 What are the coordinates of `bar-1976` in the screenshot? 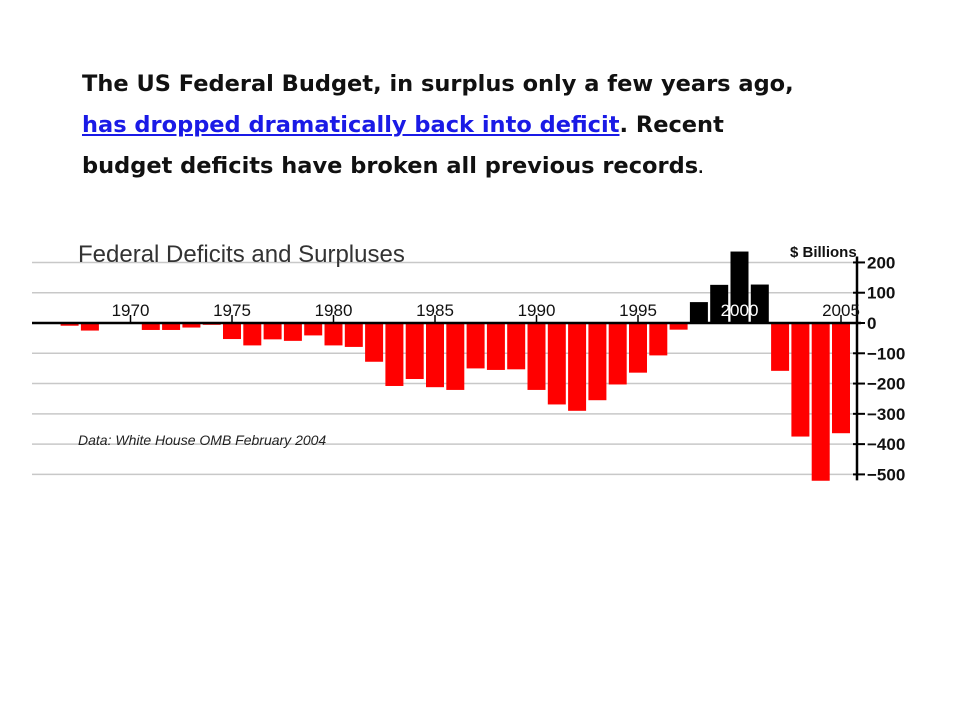 It's located at (252, 334).